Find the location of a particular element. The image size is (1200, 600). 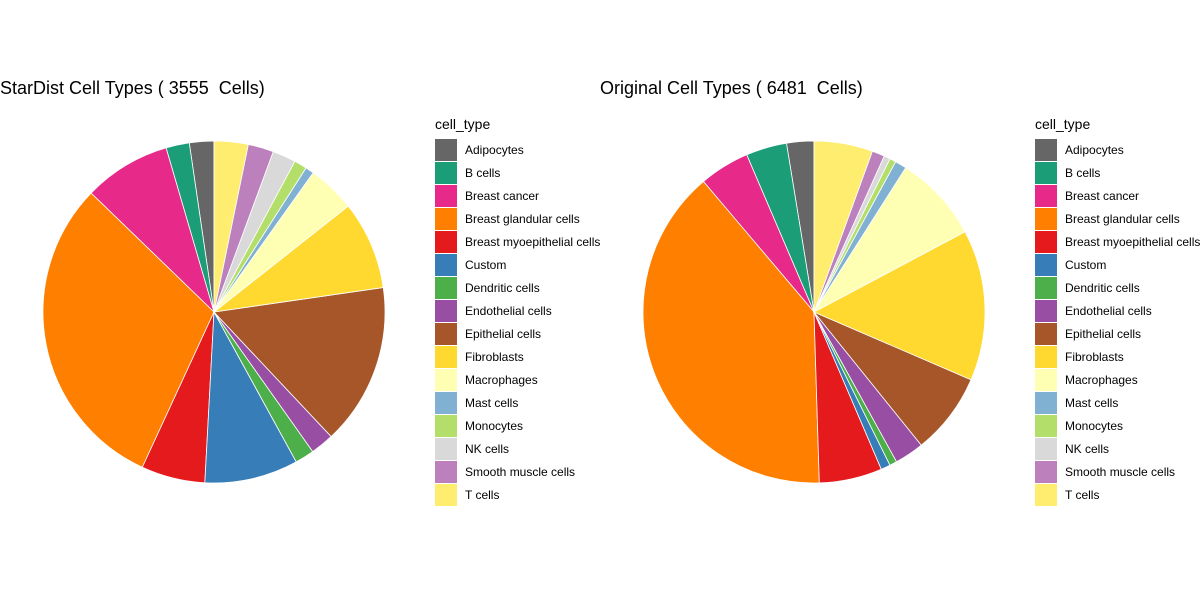

legend-item: B cells is located at coordinates (1117, 172).